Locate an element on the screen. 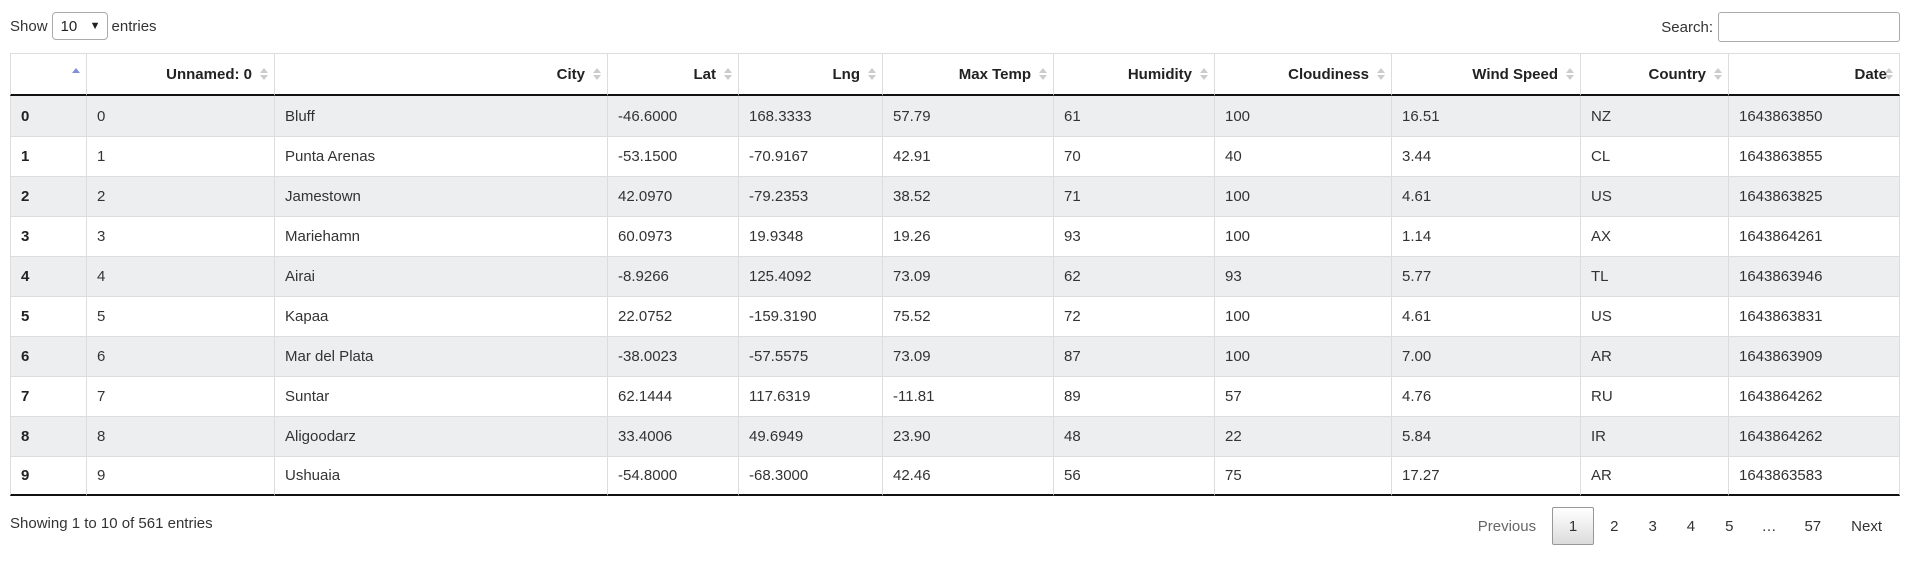  table-cell: 33.4006 is located at coordinates (672, 436).